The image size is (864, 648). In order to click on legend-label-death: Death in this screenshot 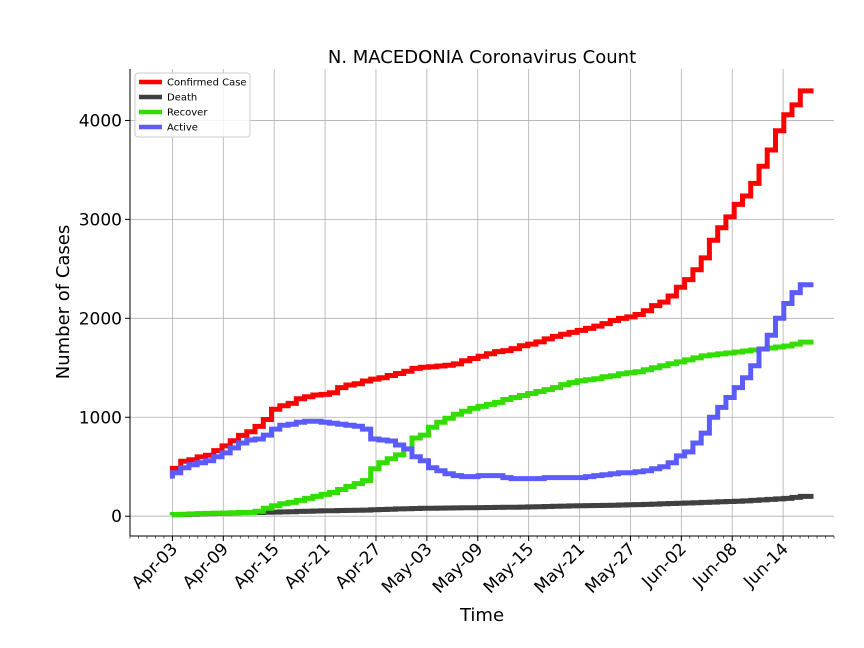, I will do `click(182, 98)`.